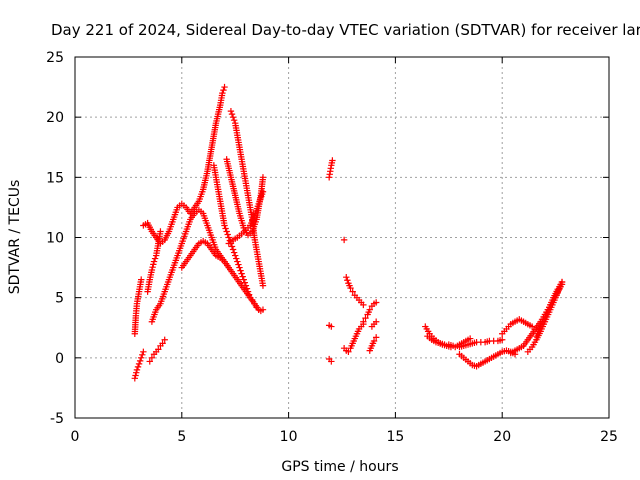 The image size is (640, 480). What do you see at coordinates (502, 437) in the screenshot?
I see `x-tick-label: 20` at bounding box center [502, 437].